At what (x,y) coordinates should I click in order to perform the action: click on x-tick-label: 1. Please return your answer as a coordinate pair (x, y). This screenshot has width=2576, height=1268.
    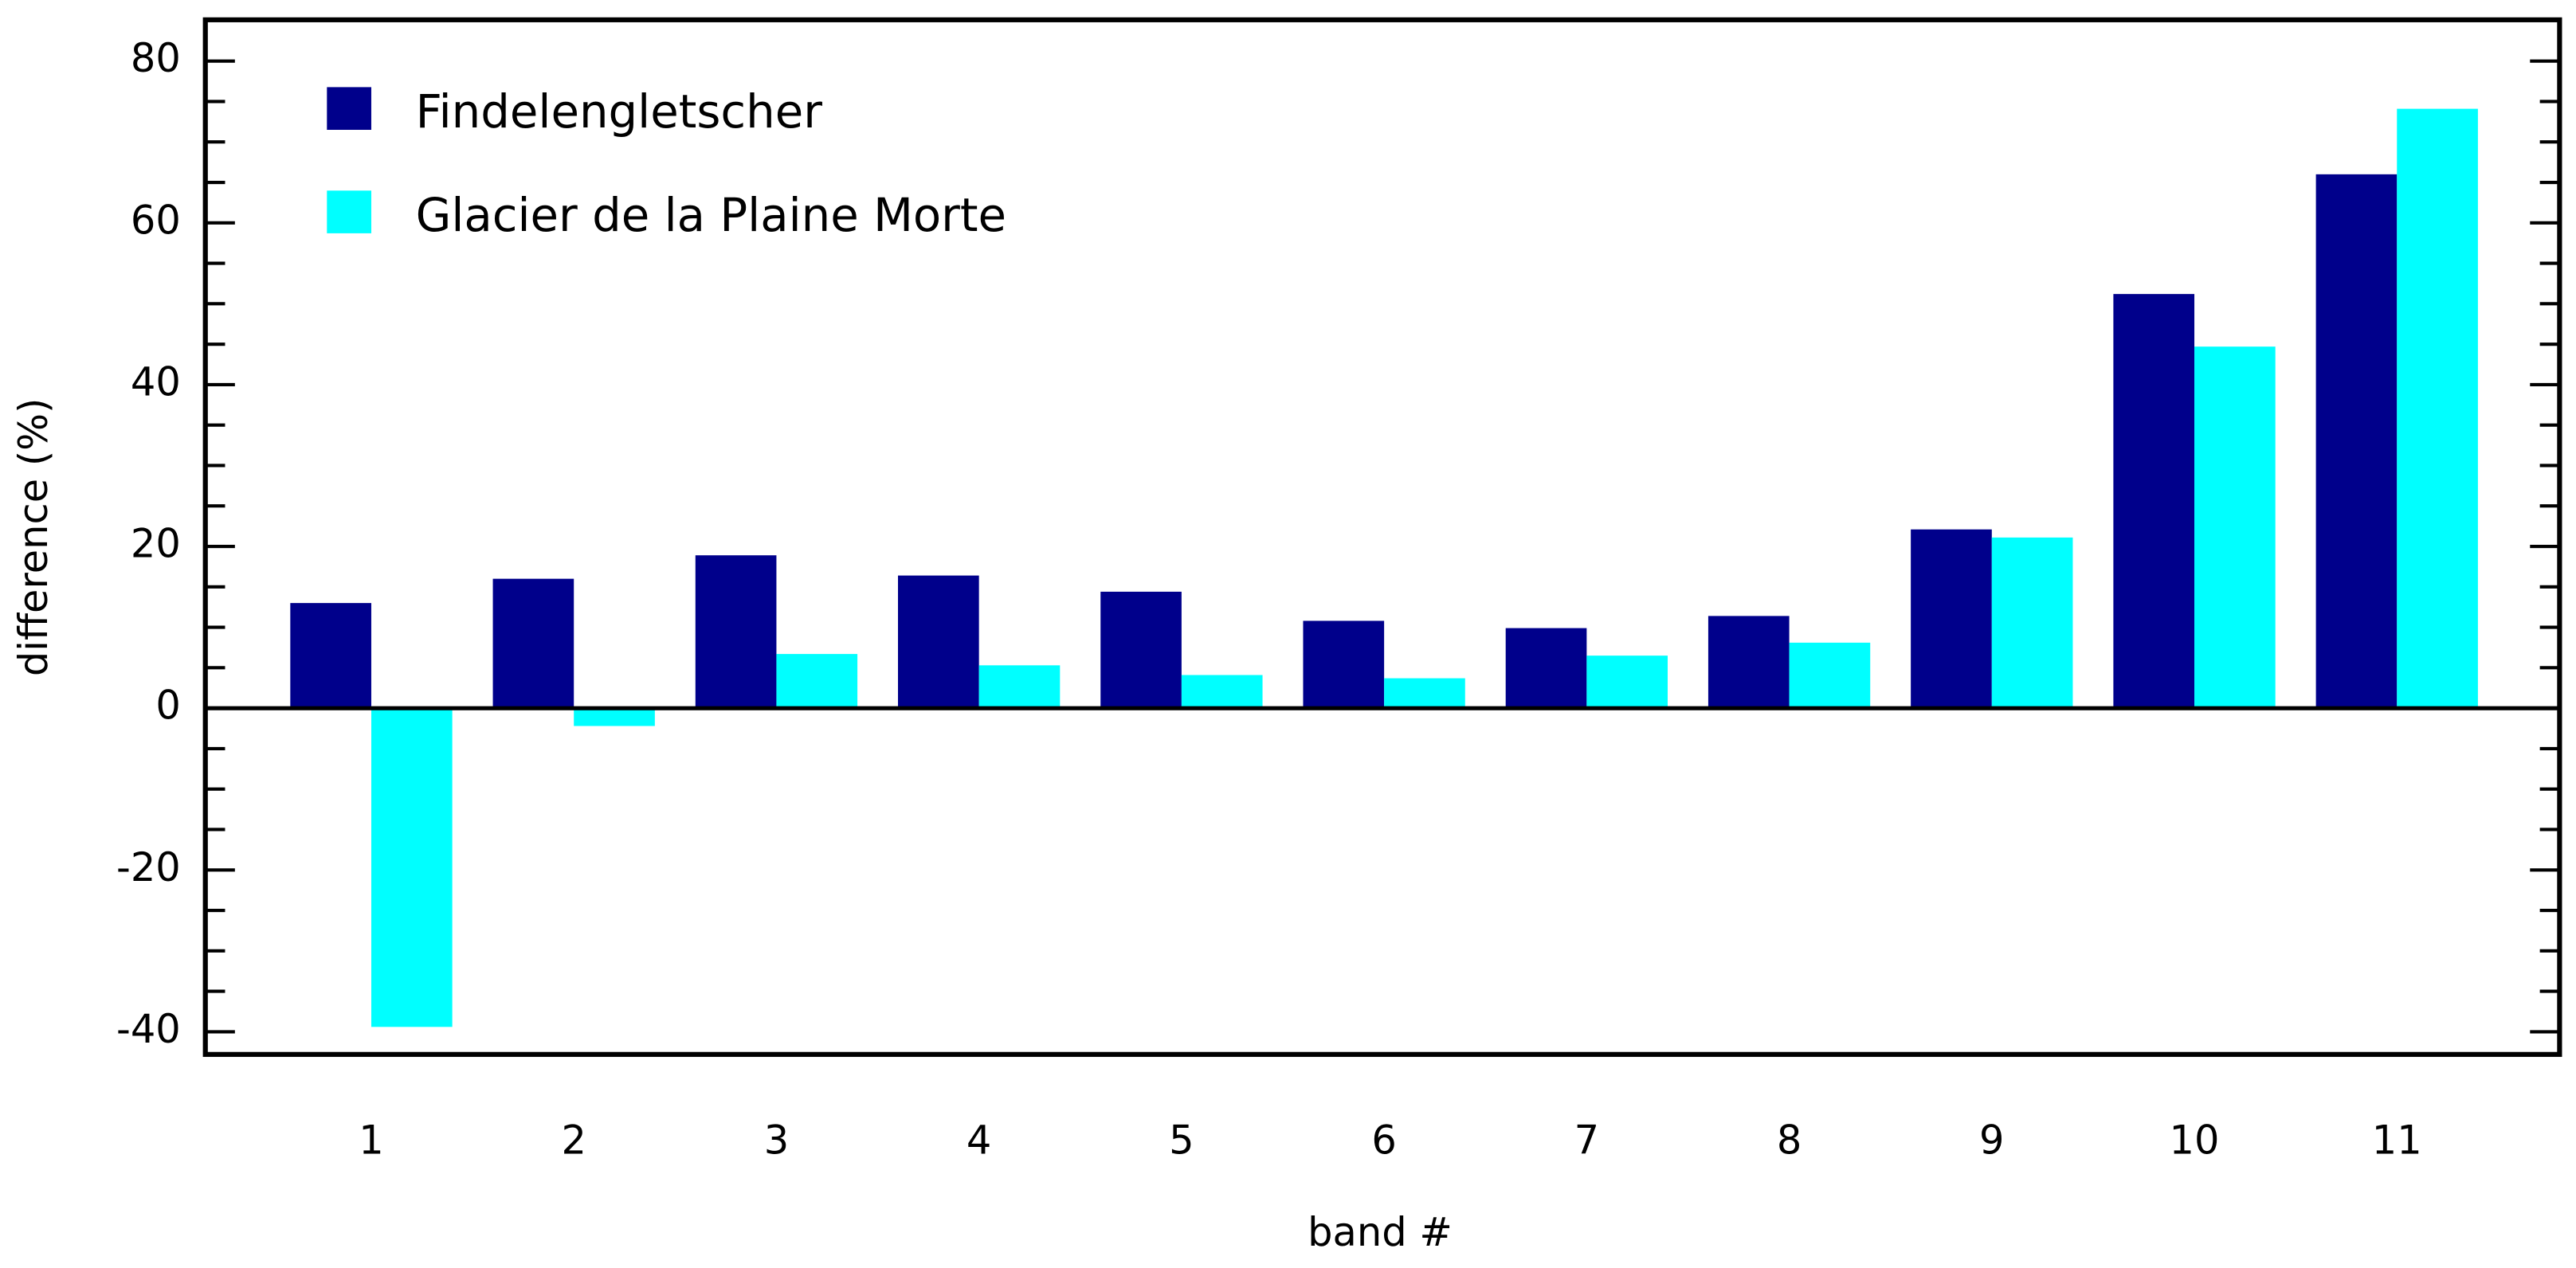
    Looking at the image, I should click on (371, 1140).